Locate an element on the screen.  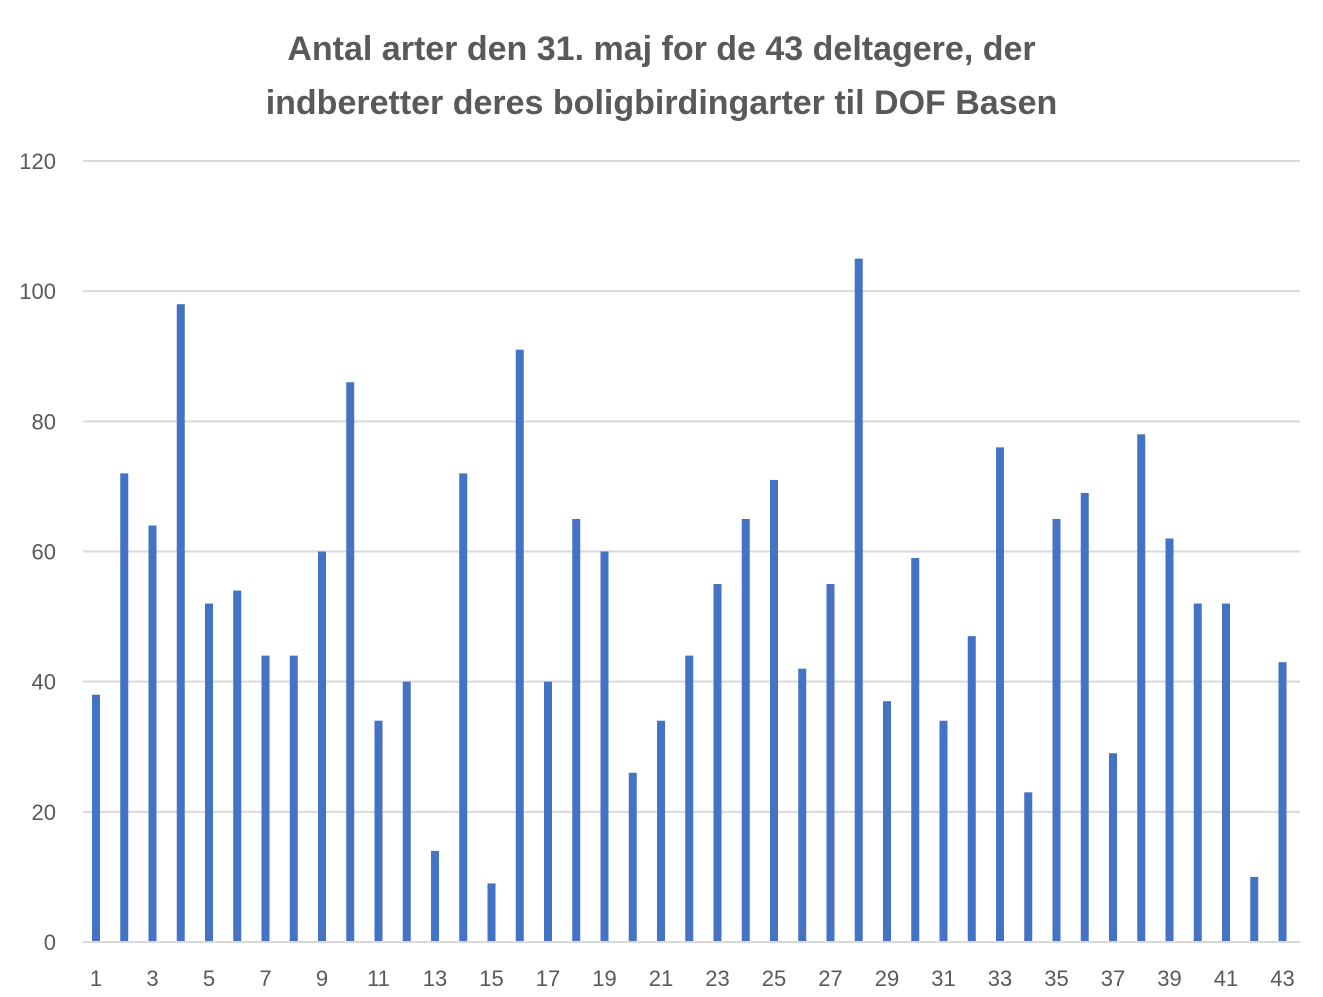
y-tick-label: 60 is located at coordinates (44, 552).